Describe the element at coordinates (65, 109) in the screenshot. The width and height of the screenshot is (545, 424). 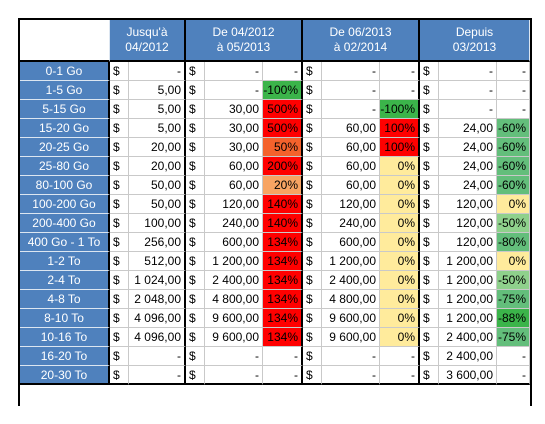
I see `row-label: 5-15 Go` at that location.